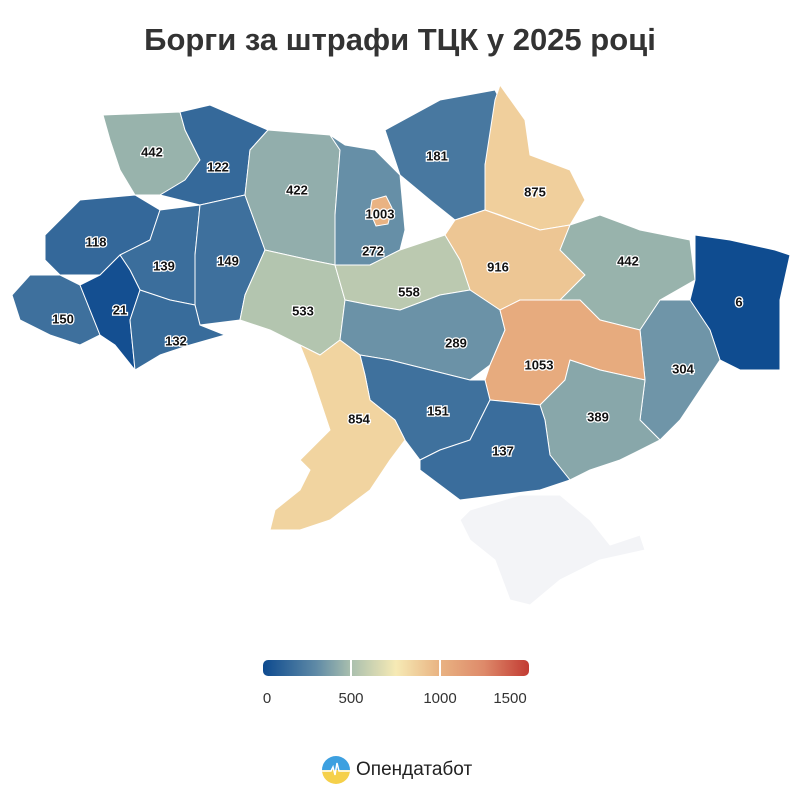  What do you see at coordinates (336, 770) in the screenshot?
I see `opendatabot-logo-icon` at bounding box center [336, 770].